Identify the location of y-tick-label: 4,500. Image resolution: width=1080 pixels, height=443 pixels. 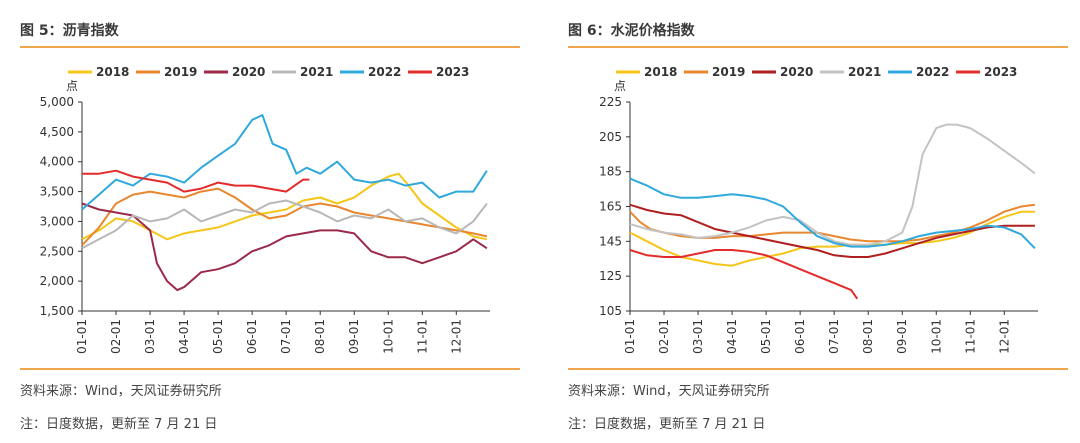
(57, 132).